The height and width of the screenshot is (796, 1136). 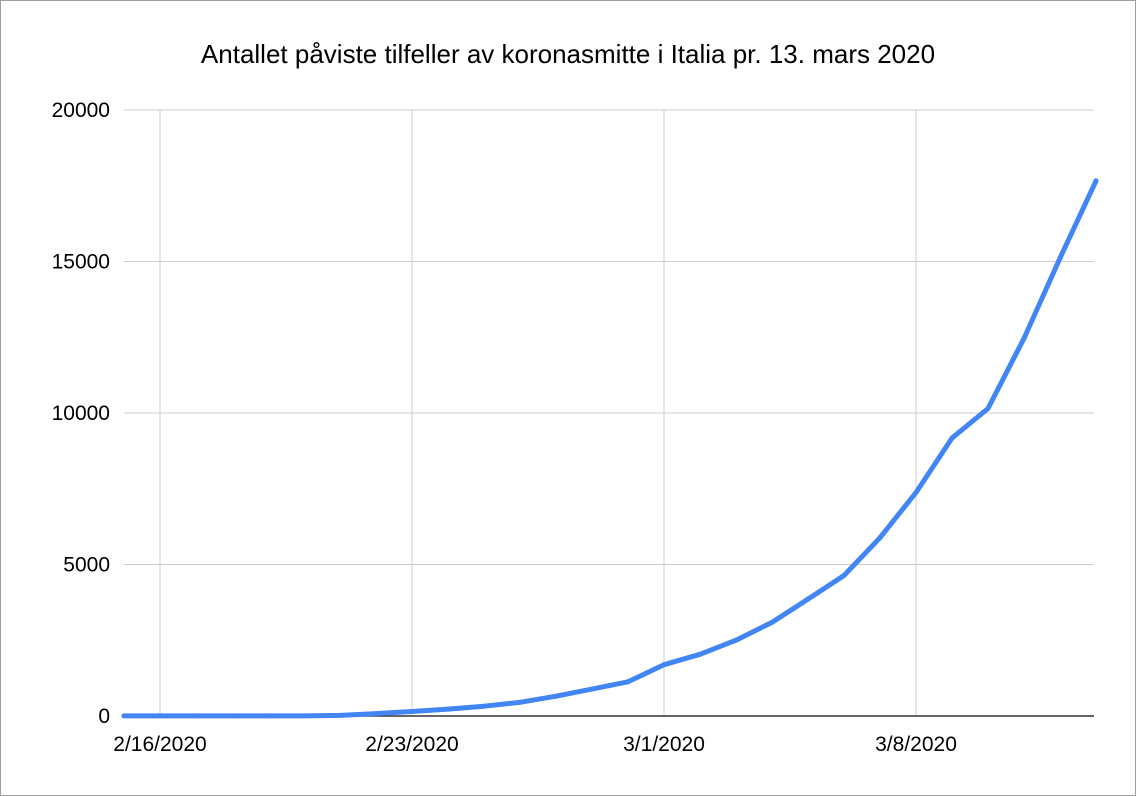 What do you see at coordinates (81, 262) in the screenshot?
I see `y-tick-label: 15000` at bounding box center [81, 262].